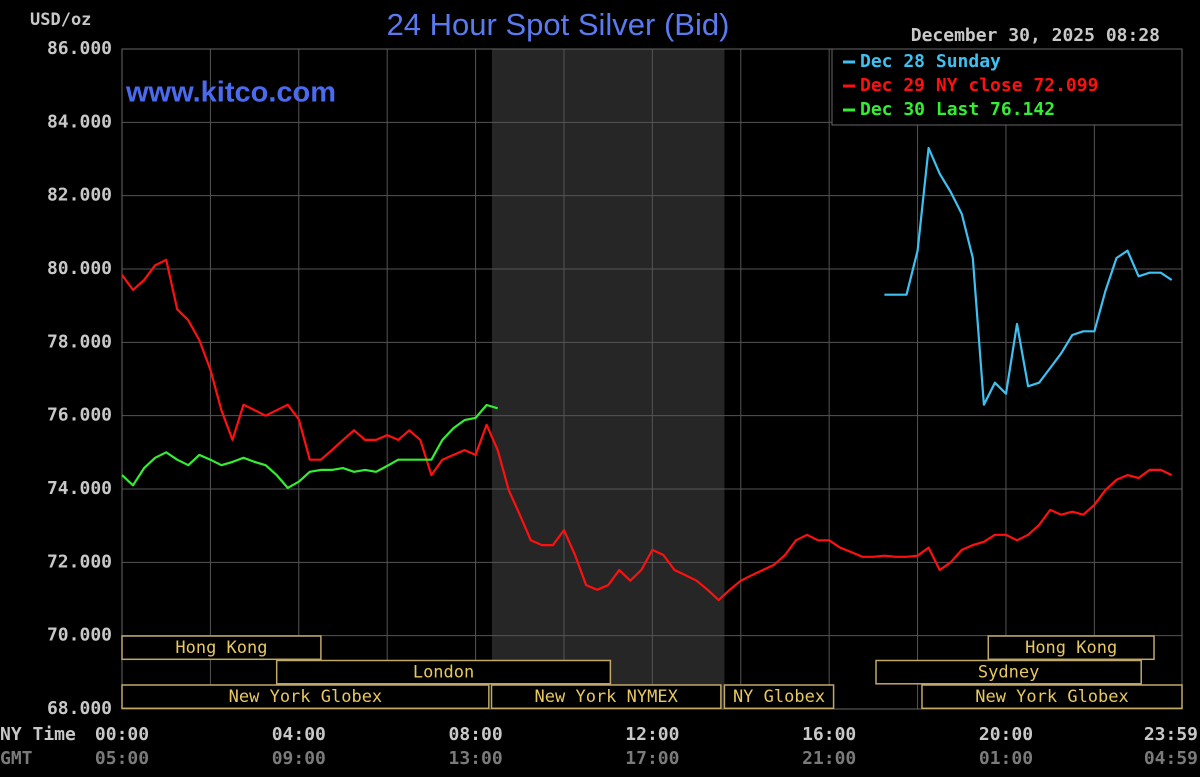  What do you see at coordinates (1035, 35) in the screenshot?
I see `timestamp: December 30, 2025 08:28` at bounding box center [1035, 35].